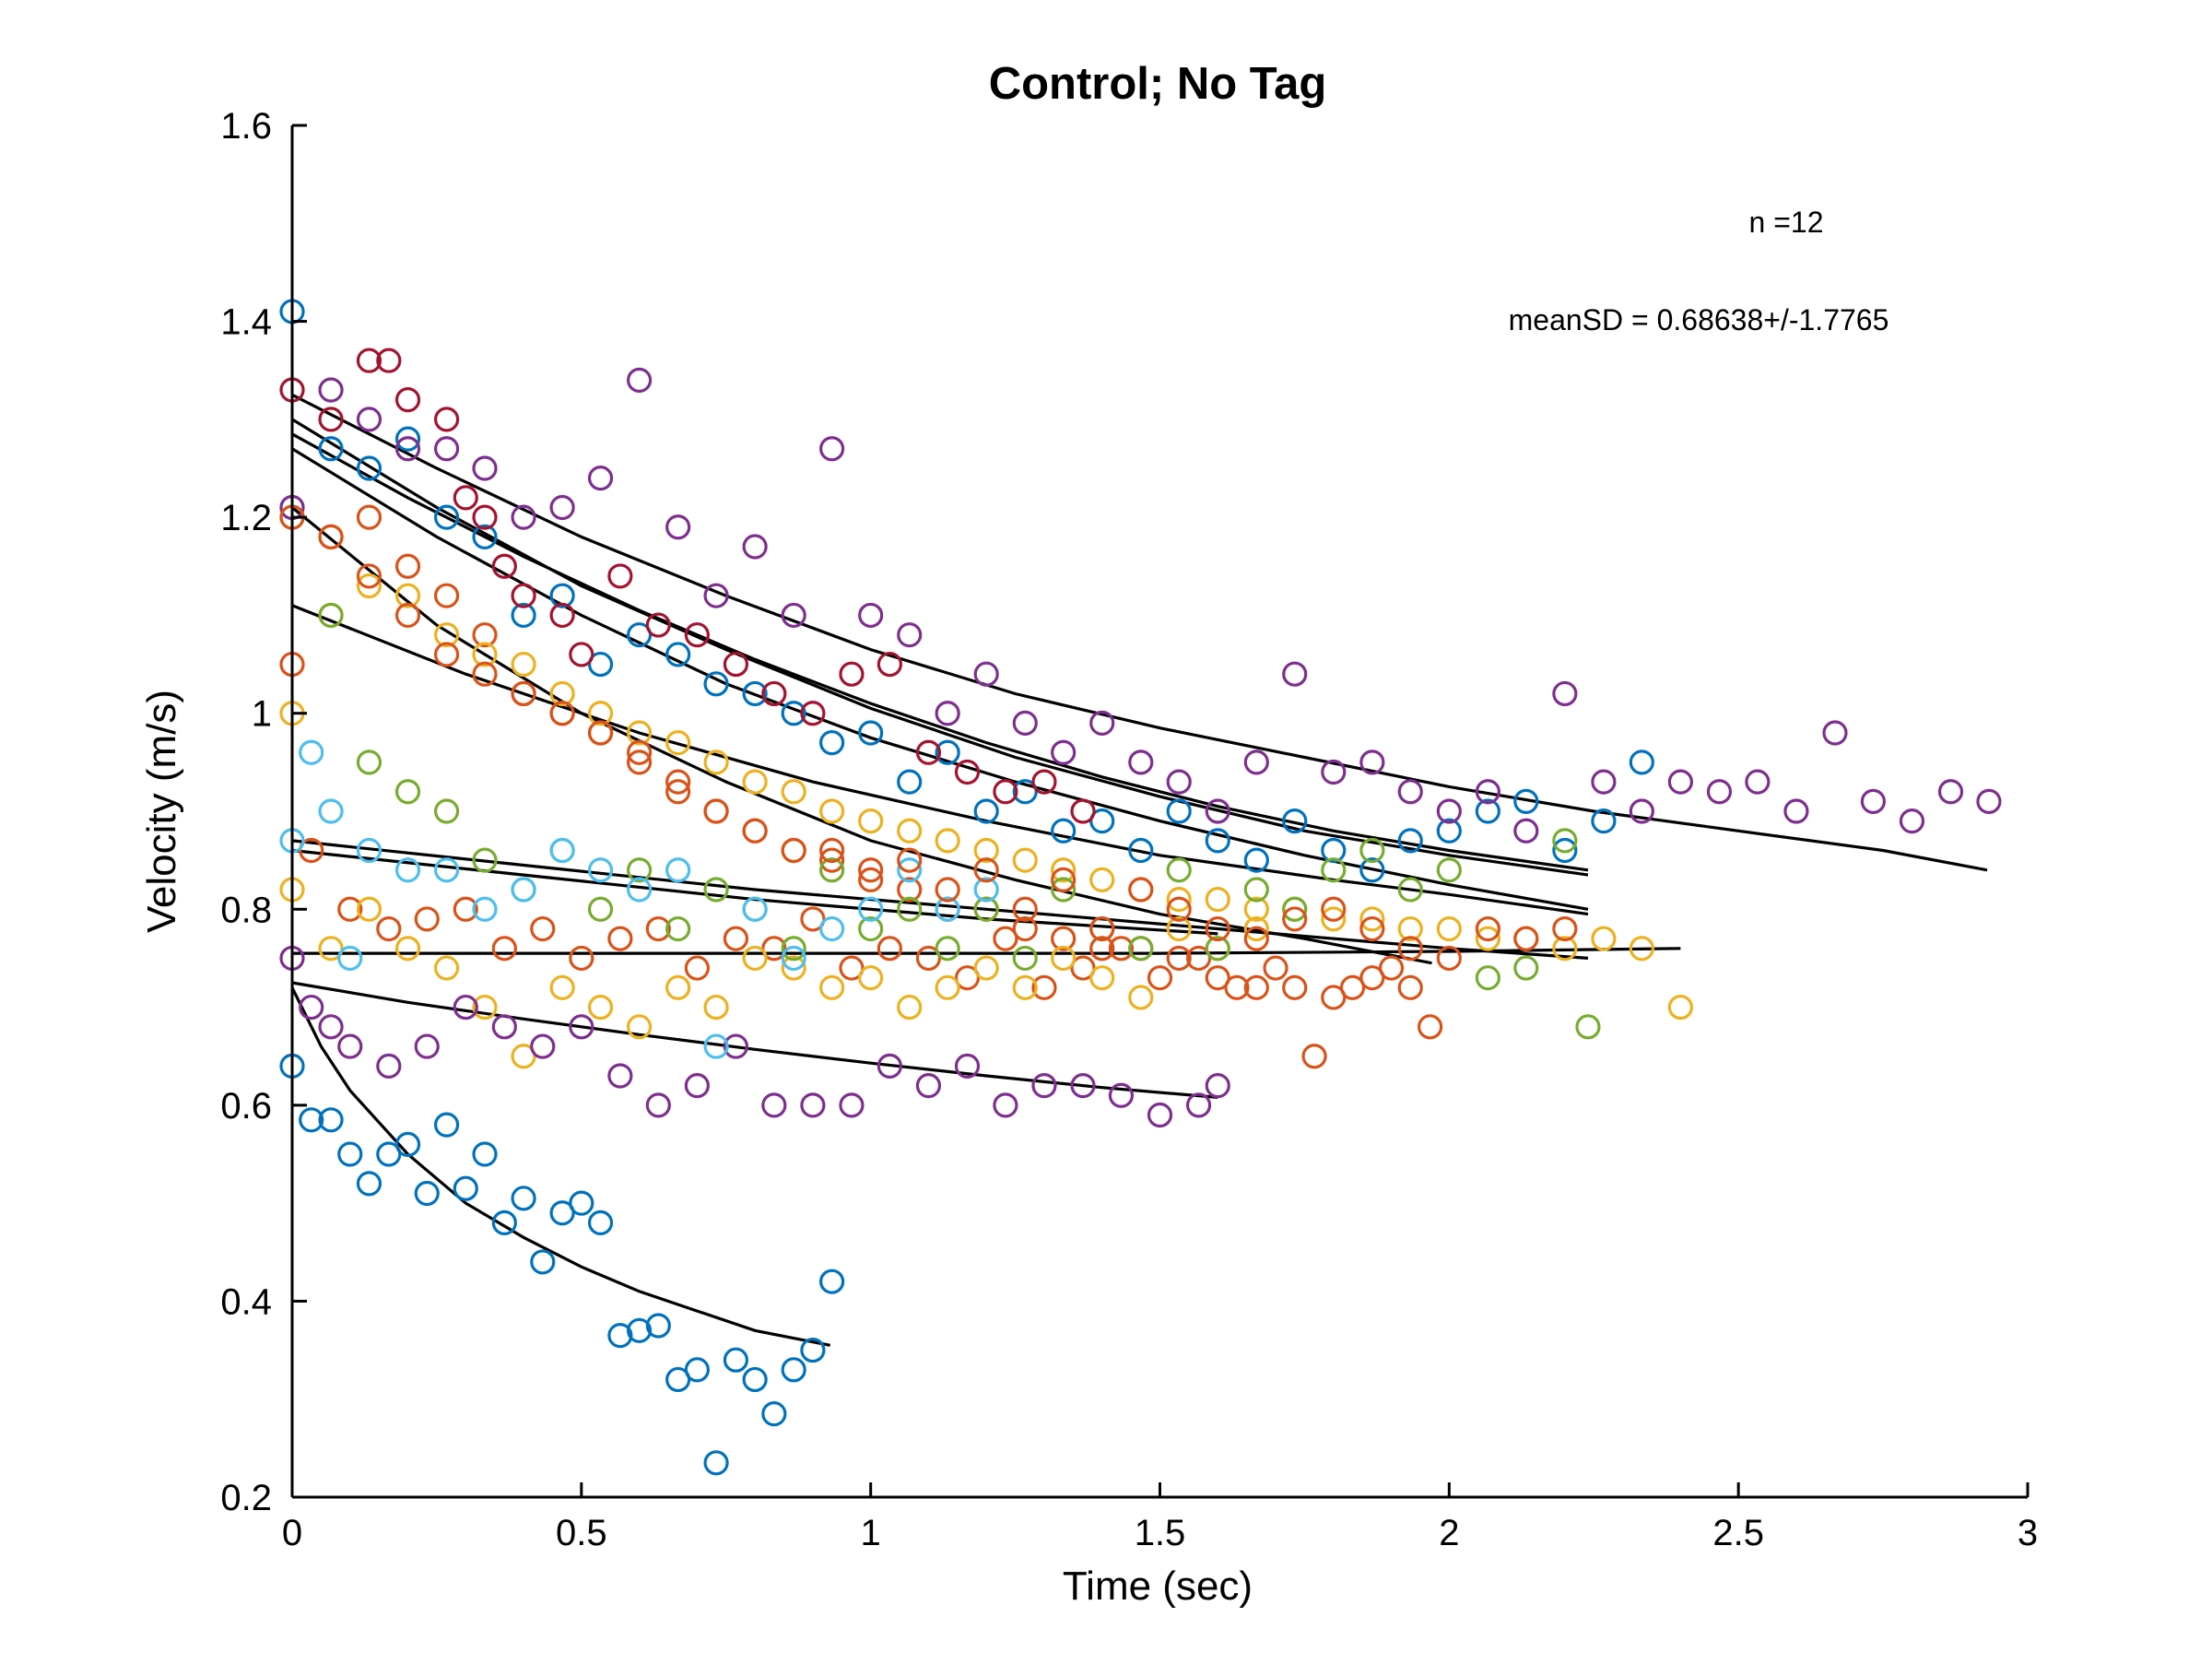 Image resolution: width=2212 pixels, height=1664 pixels. What do you see at coordinates (1158, 1586) in the screenshot?
I see `x-axis-label: Time (sec)` at bounding box center [1158, 1586].